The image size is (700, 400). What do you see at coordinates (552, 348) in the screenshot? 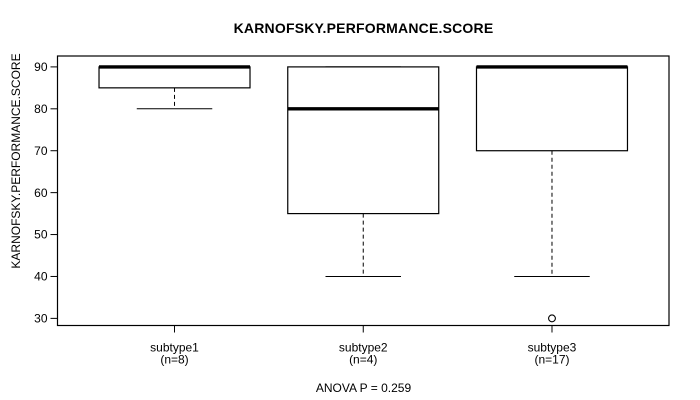
I see `group-label-subtype3: subtype3` at bounding box center [552, 348].